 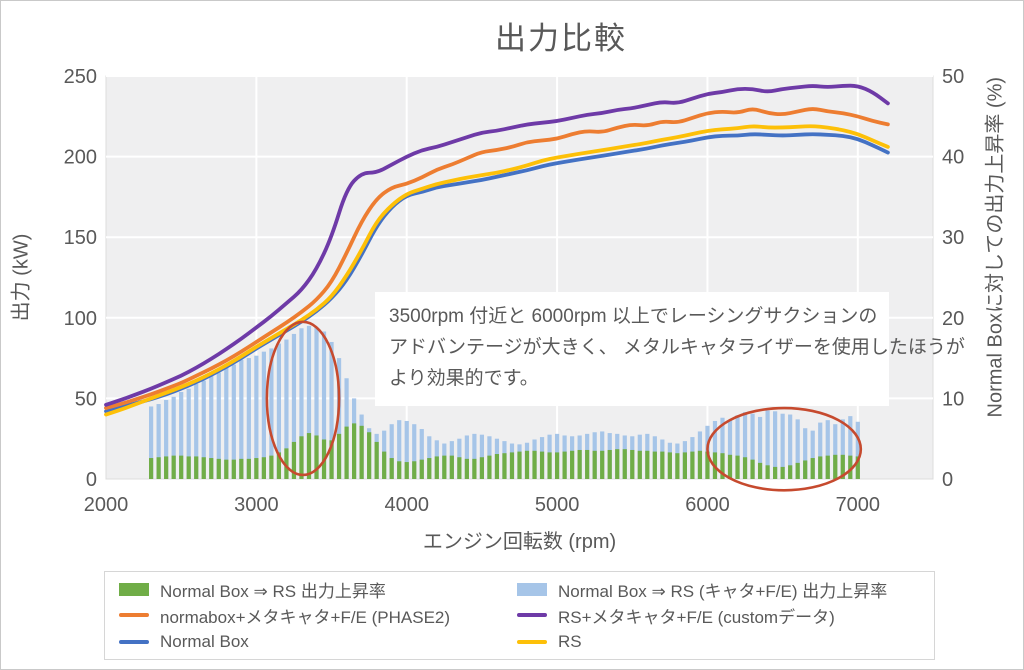 What do you see at coordinates (696, 617) in the screenshot?
I see `legend-label: RS+メタキャタ+F/E (customデータ)` at bounding box center [696, 617].